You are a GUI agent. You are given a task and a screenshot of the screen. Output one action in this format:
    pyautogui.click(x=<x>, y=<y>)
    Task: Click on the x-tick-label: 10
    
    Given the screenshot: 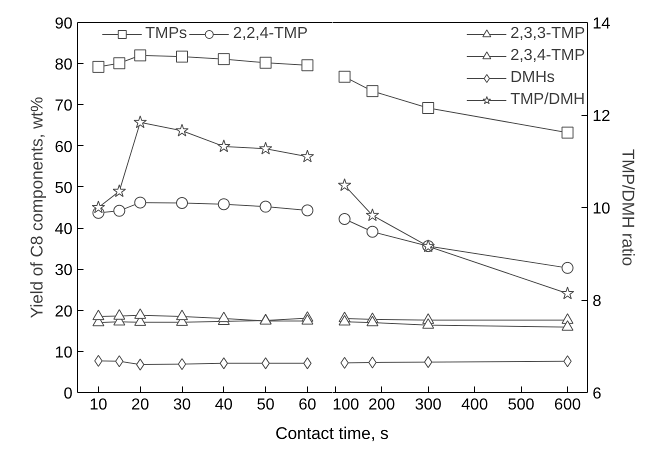 What is the action you would take?
    pyautogui.click(x=99, y=405)
    